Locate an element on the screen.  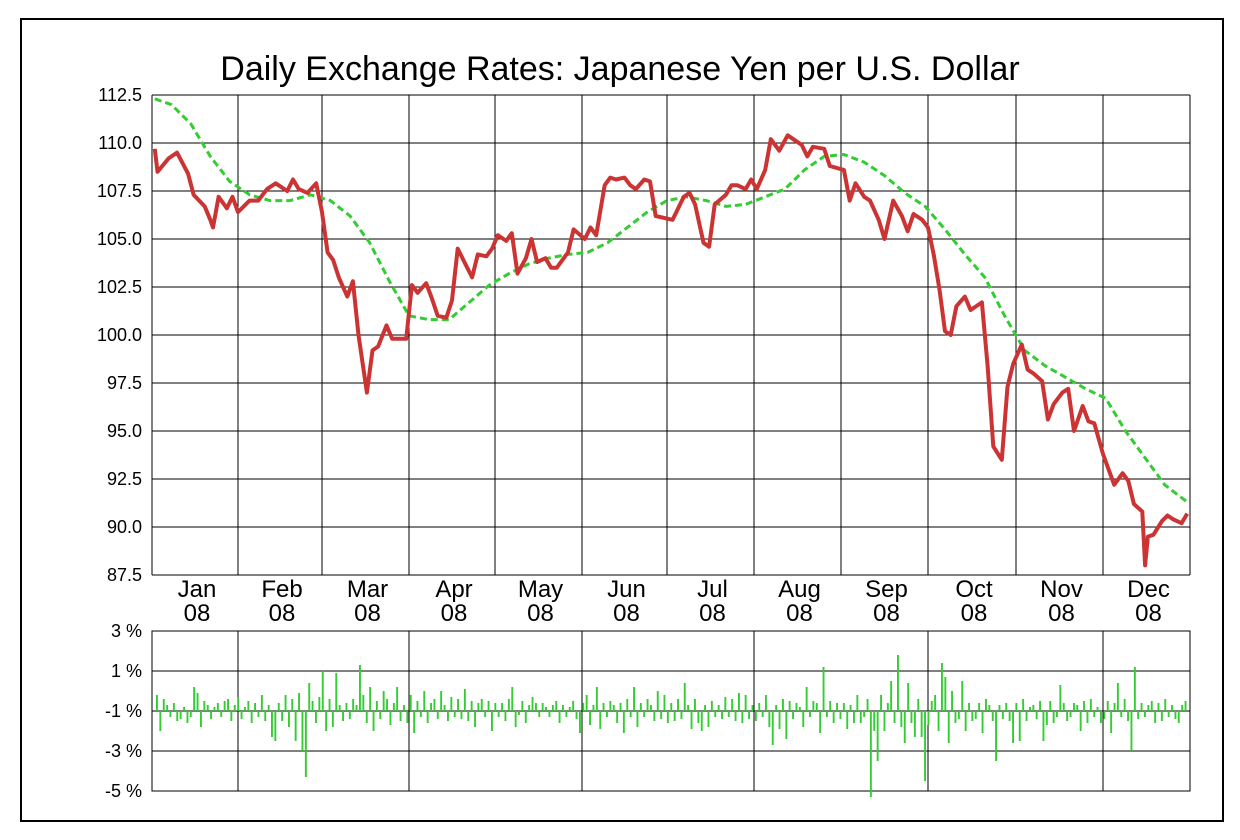
x-tick-month: Jul is located at coordinates (712, 589).